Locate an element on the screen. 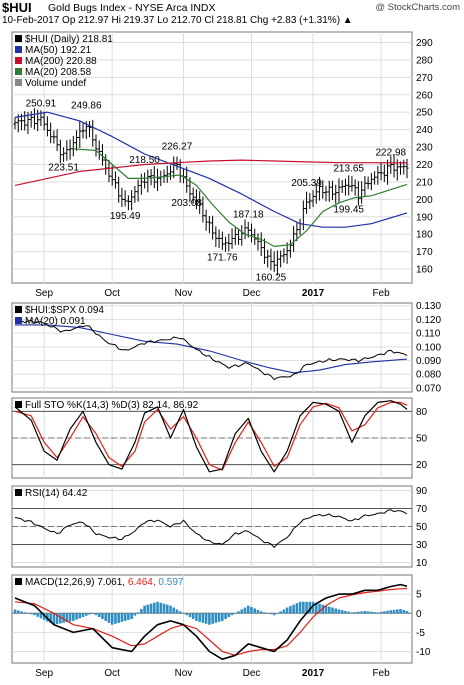  price-ytick-label: 160 is located at coordinates (424, 270).